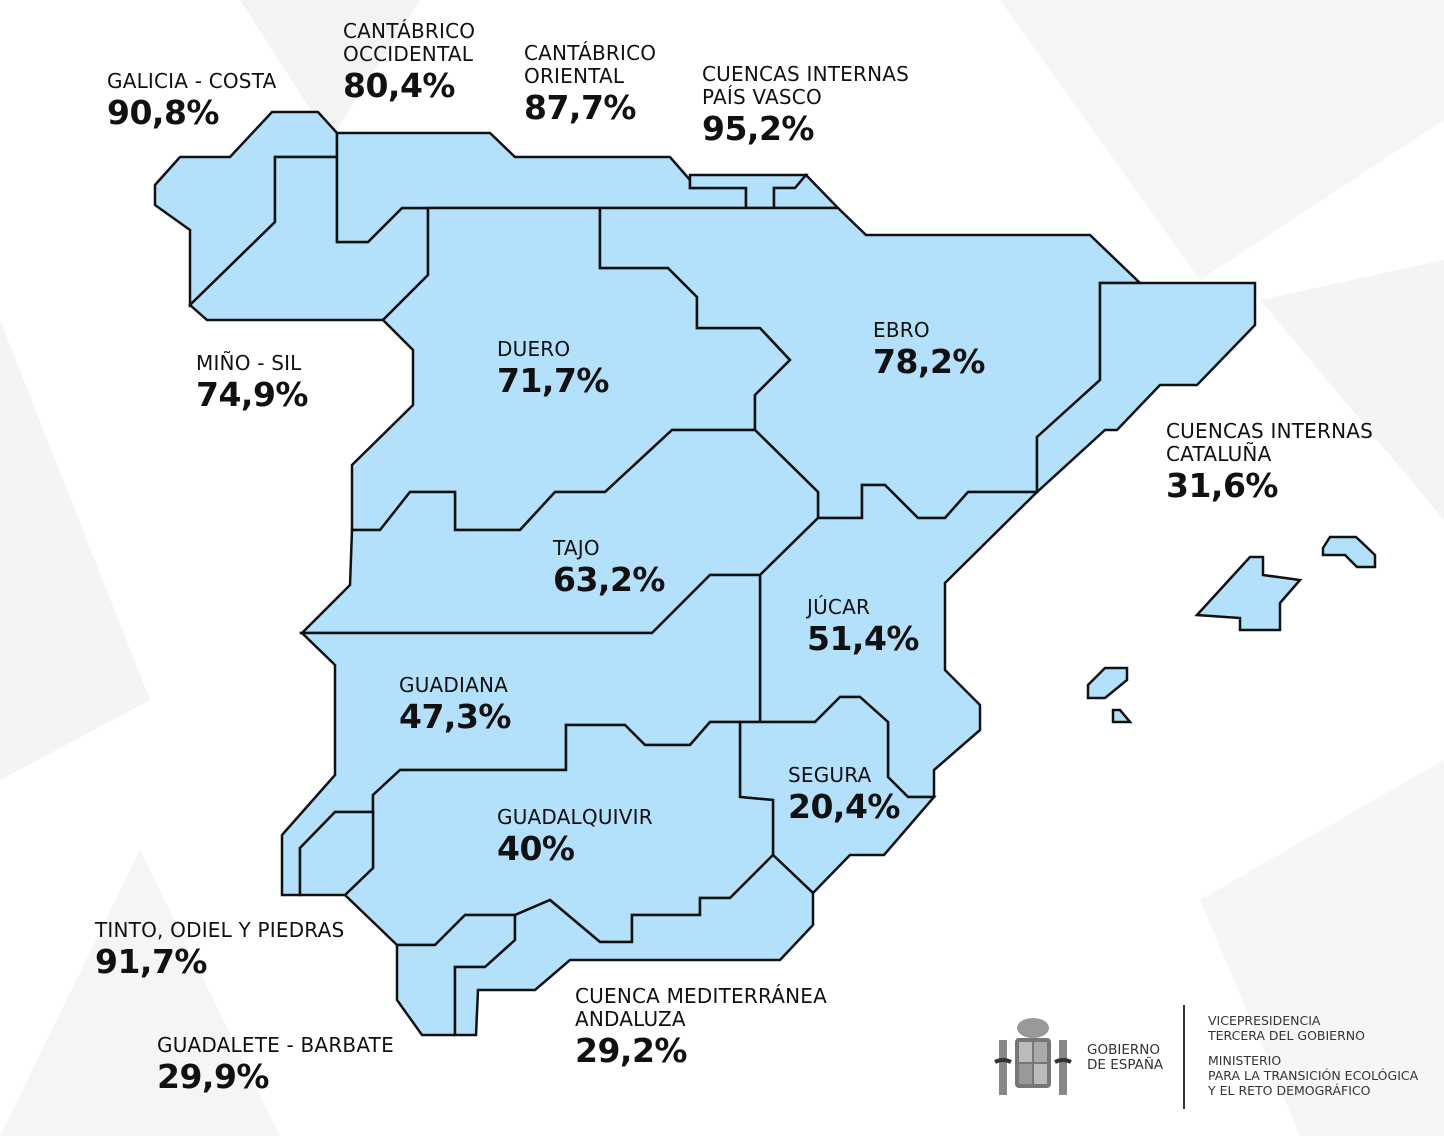  What do you see at coordinates (830, 775) in the screenshot?
I see `basin-name: SEGURA` at bounding box center [830, 775].